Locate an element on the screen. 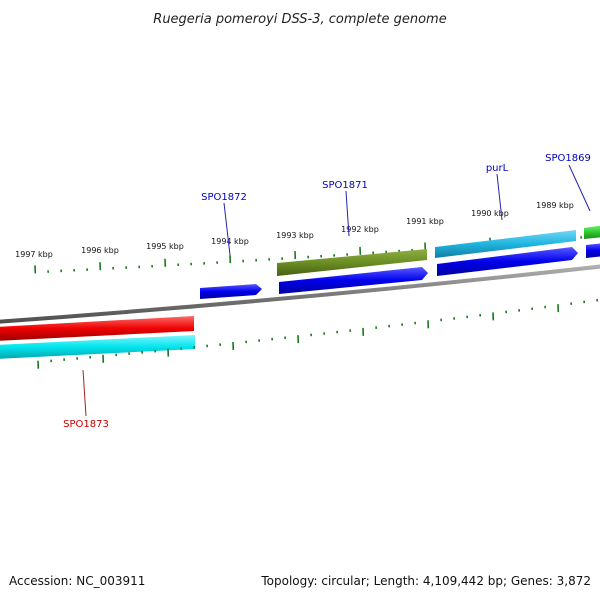 Image resolution: width=600 pixels, height=600 pixels. map-title: Ruegeria pomeroyi DSS-3, complete genome is located at coordinates (299, 19).